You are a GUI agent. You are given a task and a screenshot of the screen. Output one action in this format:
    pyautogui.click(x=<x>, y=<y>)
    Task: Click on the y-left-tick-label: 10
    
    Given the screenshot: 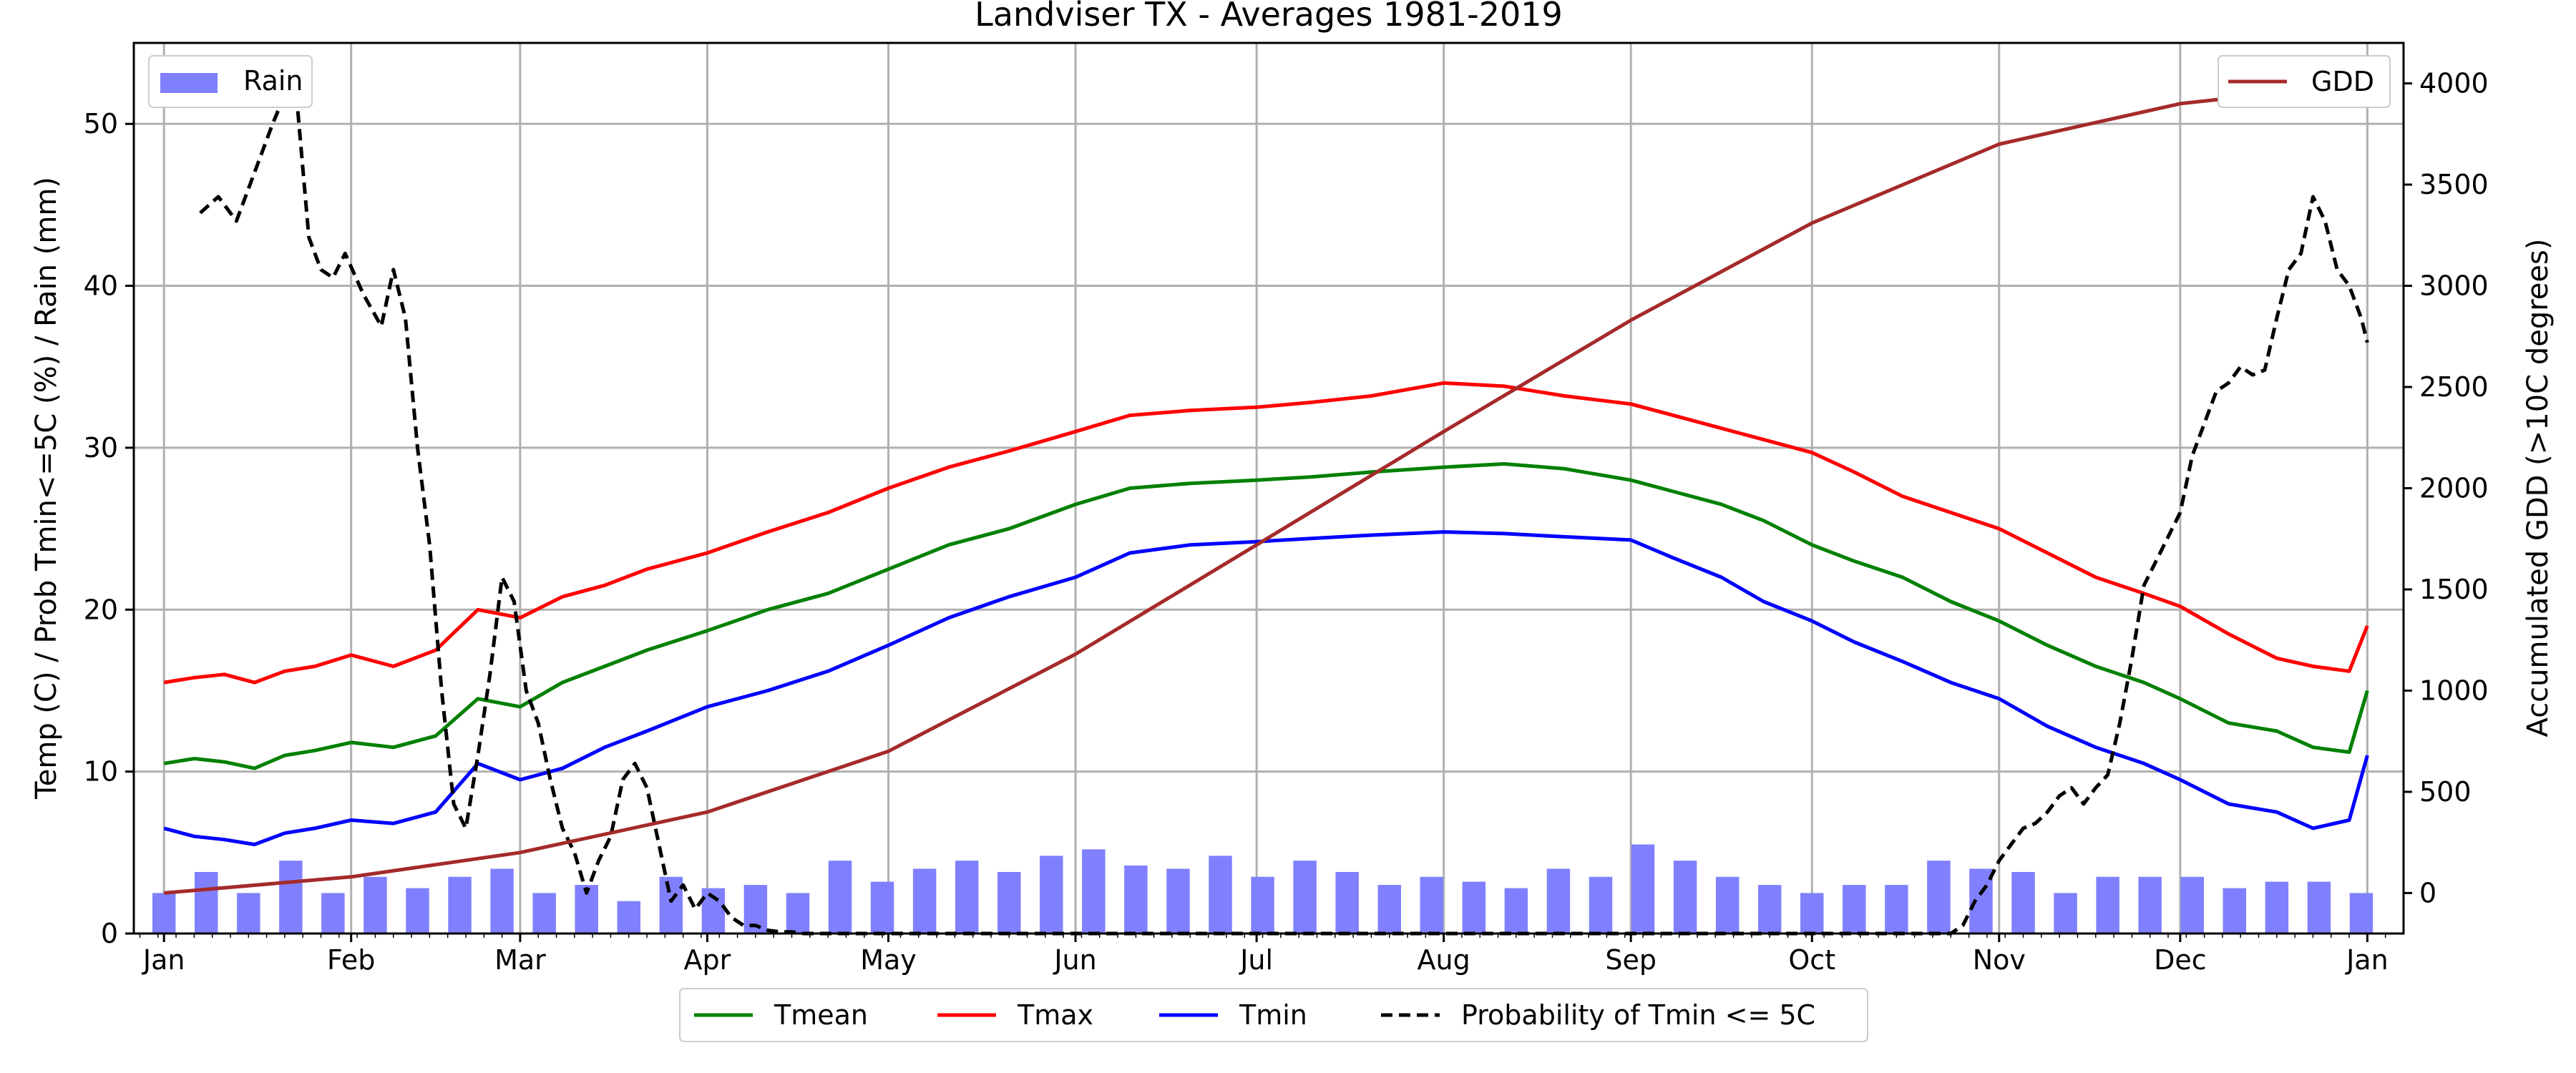 What is the action you would take?
    pyautogui.click(x=101, y=772)
    